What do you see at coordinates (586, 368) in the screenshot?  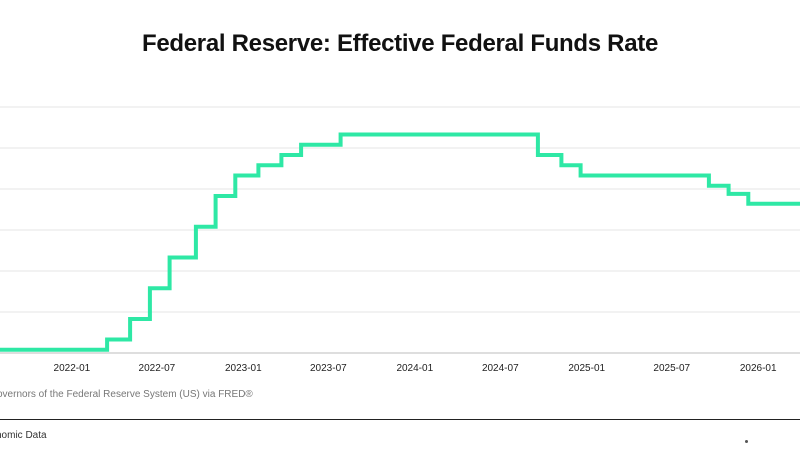 I see `x-tick-label: 2025-01` at bounding box center [586, 368].